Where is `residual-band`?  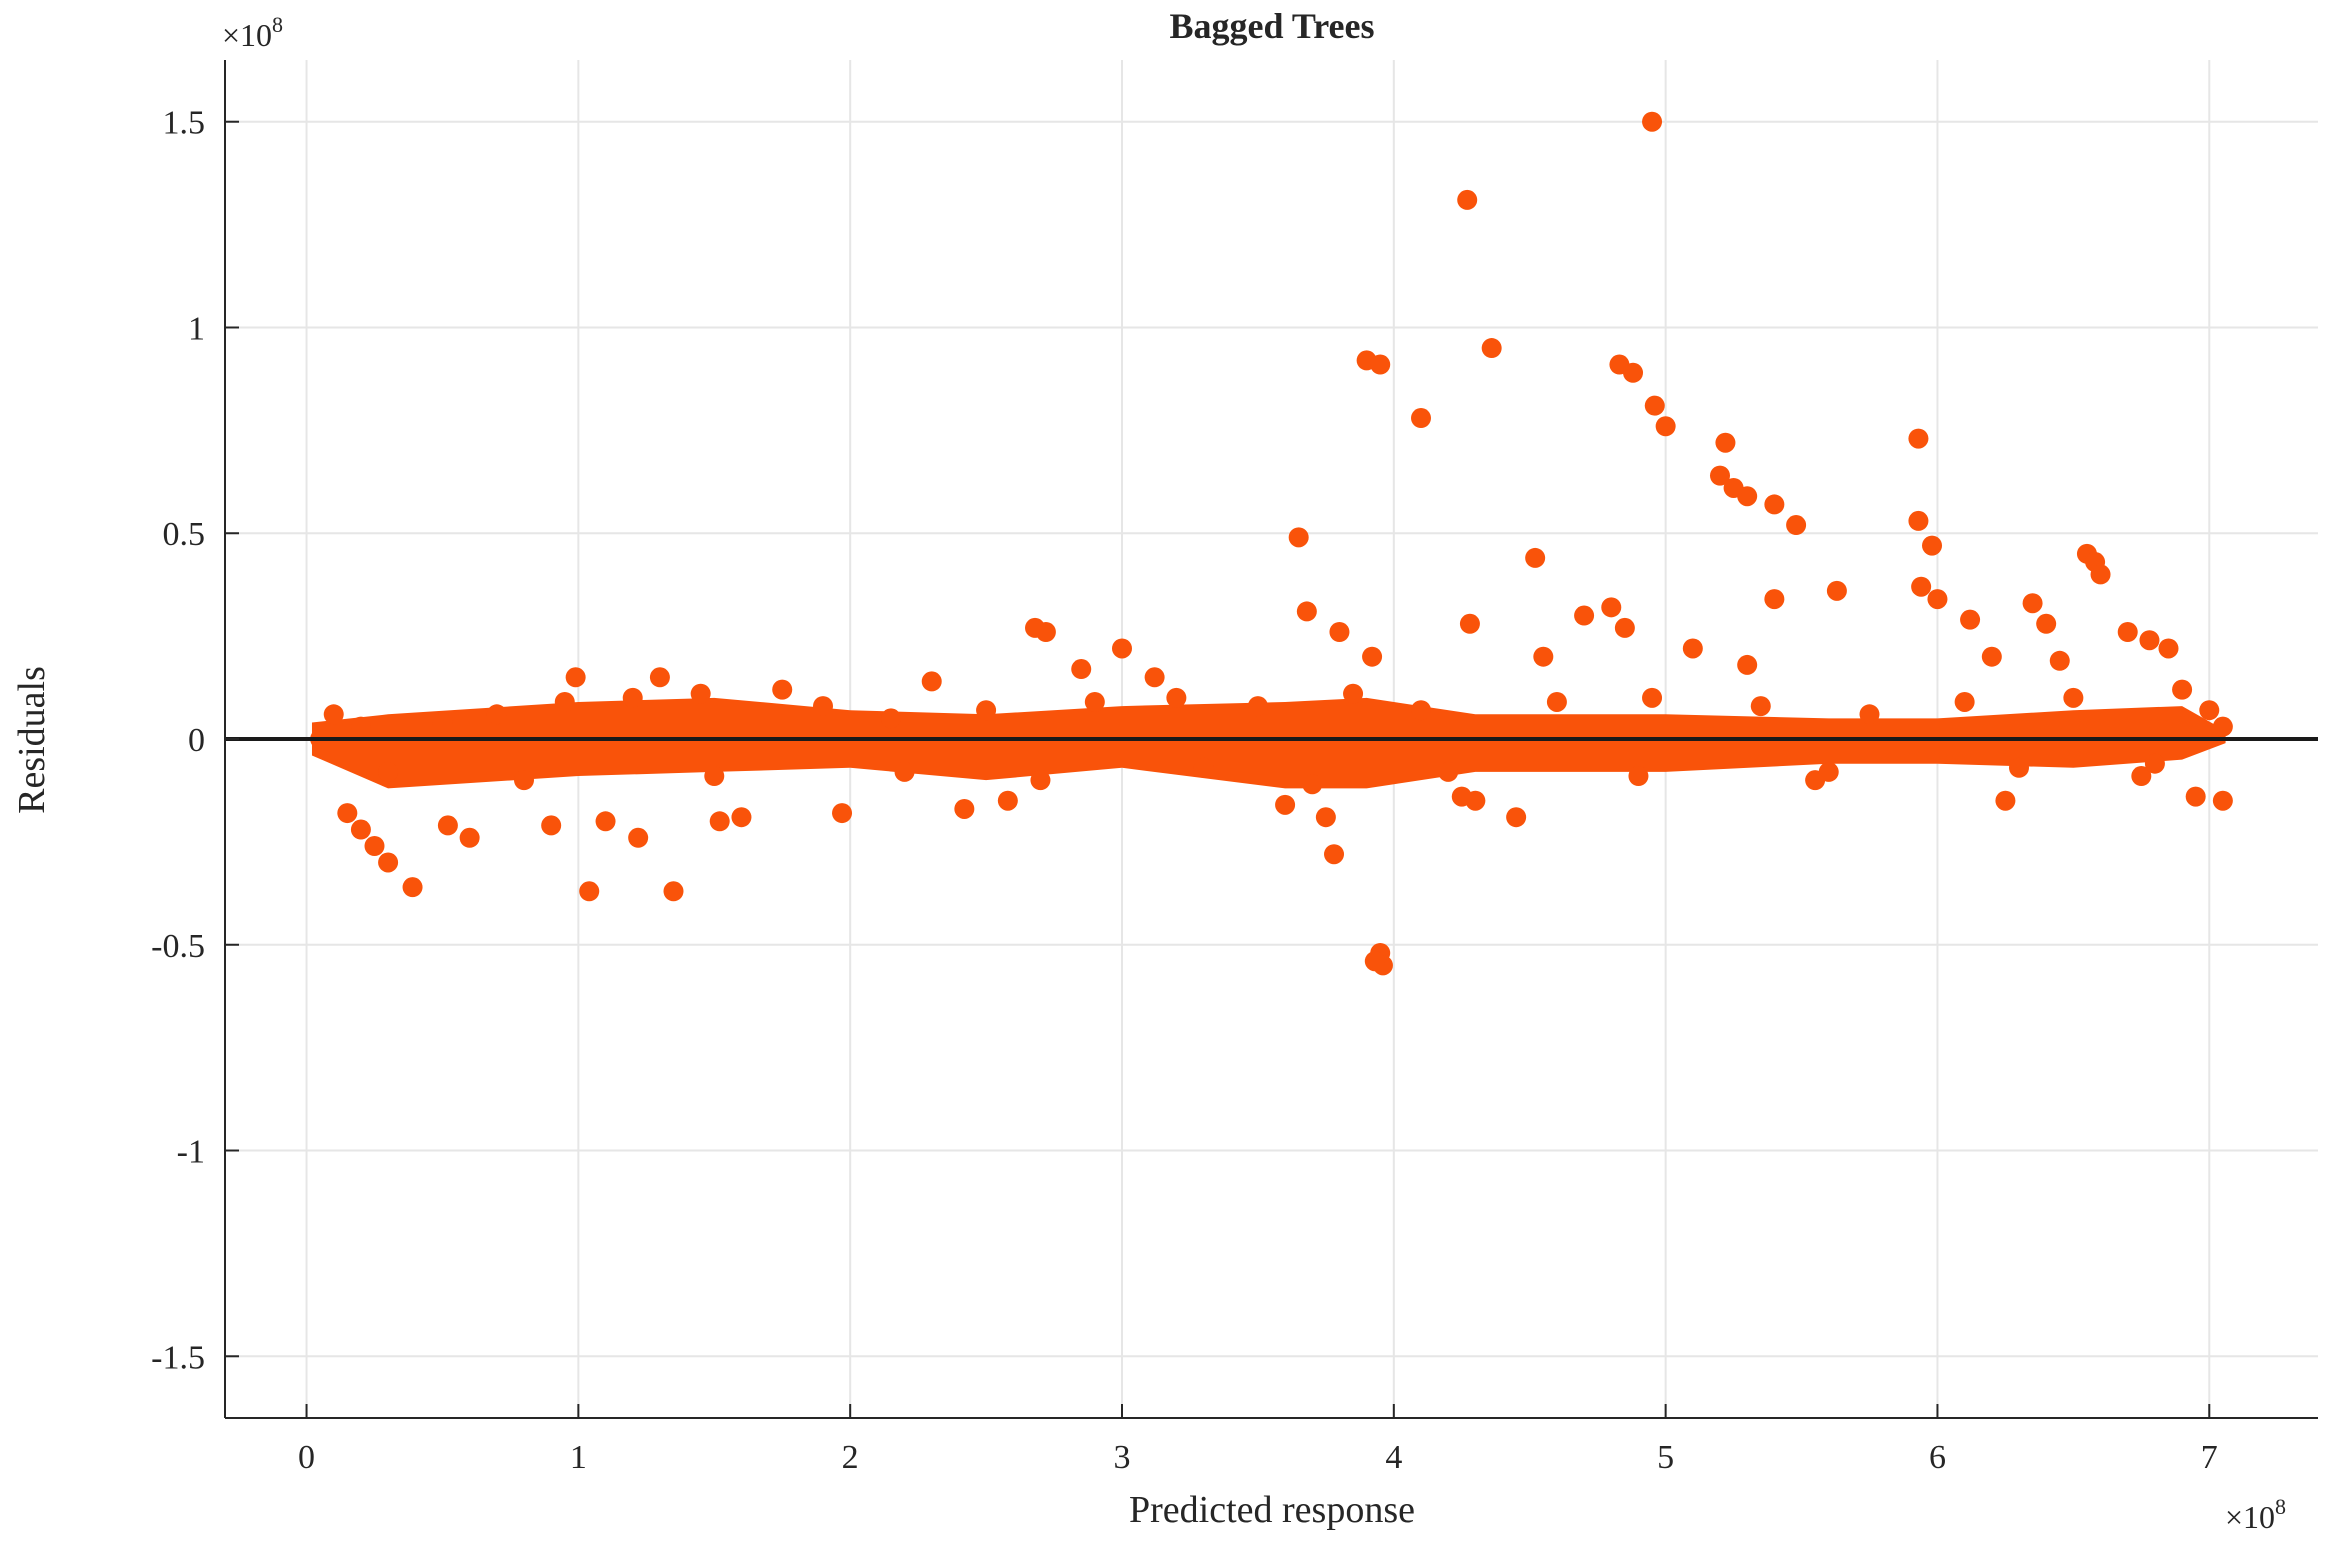 residual-band is located at coordinates (1268, 743).